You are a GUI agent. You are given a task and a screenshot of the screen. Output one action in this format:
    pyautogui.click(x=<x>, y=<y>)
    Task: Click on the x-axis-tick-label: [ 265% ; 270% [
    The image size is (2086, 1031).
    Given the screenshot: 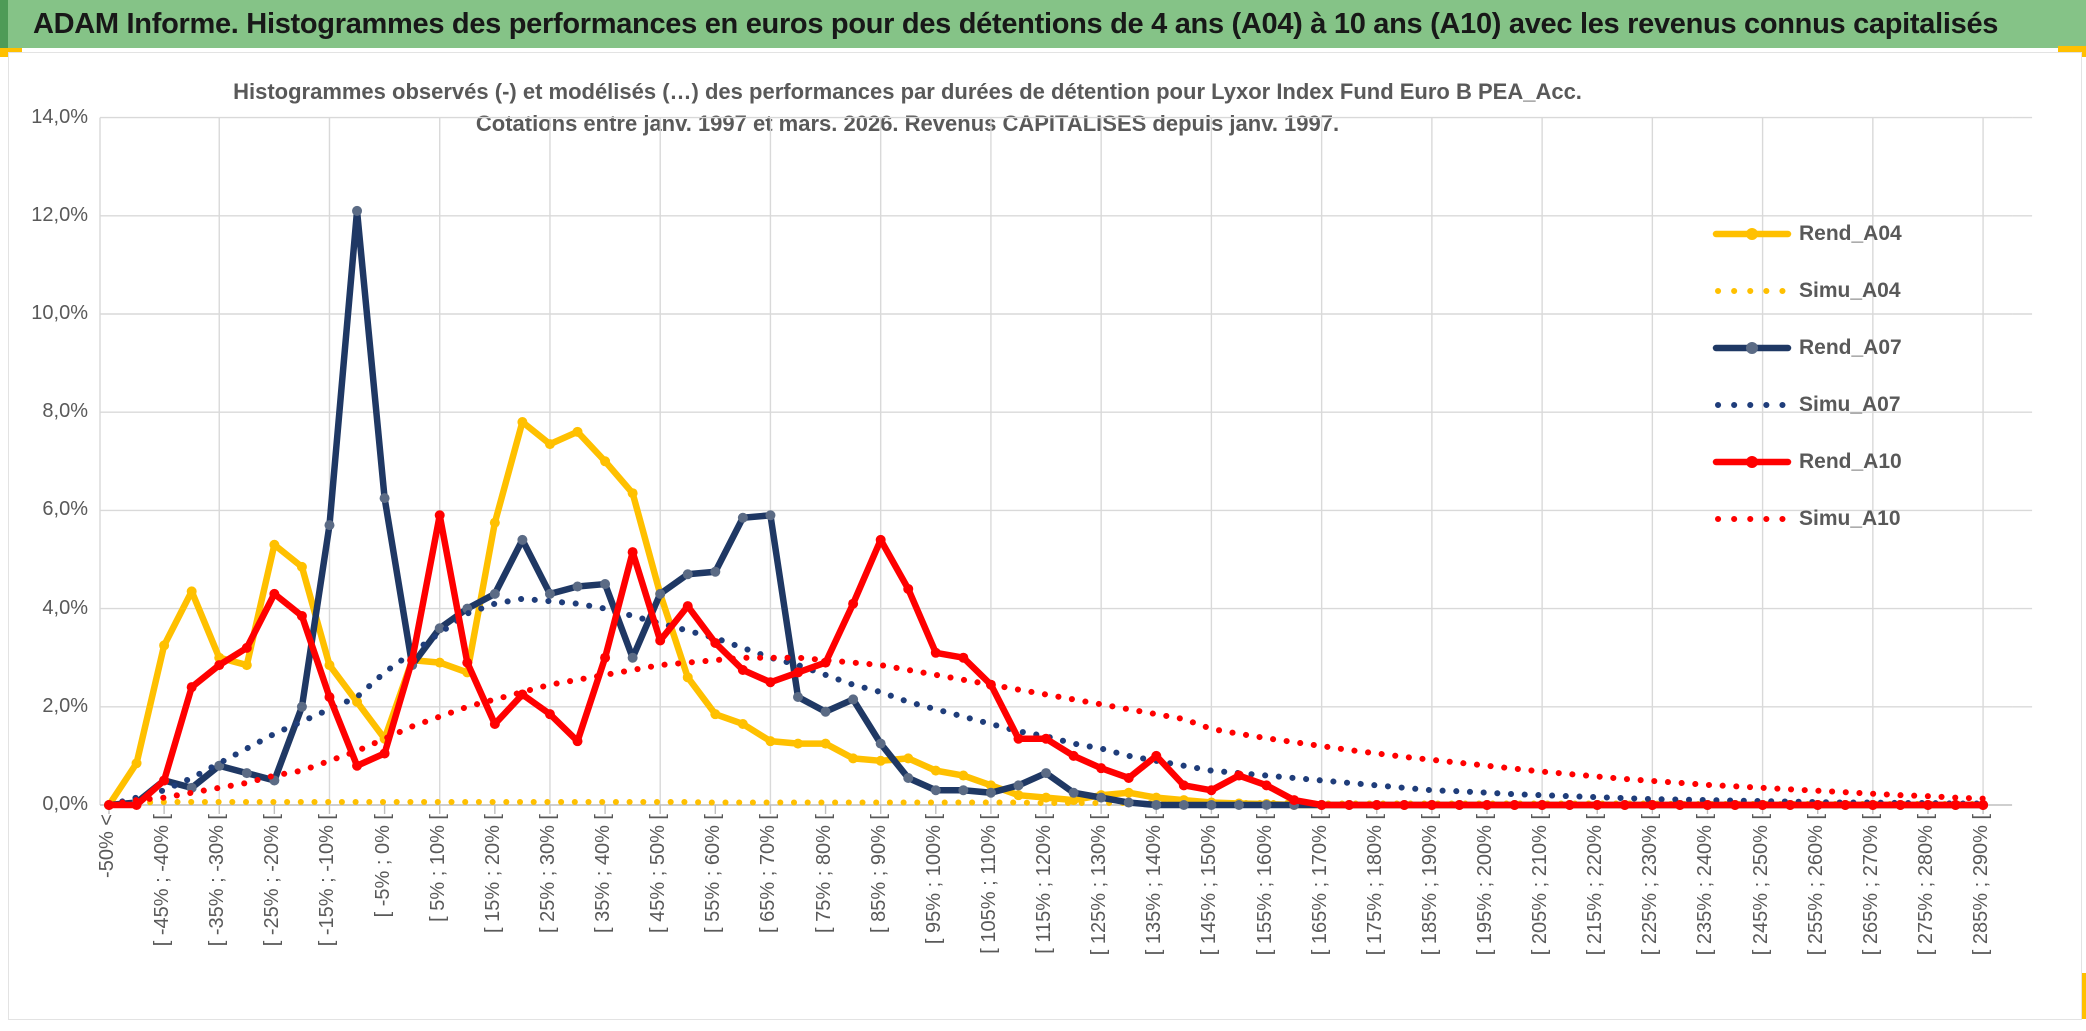 What is the action you would take?
    pyautogui.click(x=1870, y=885)
    